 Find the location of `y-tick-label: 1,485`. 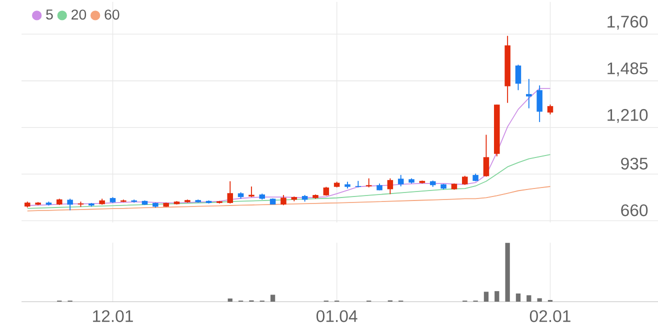

y-tick-label: 1,485 is located at coordinates (628, 69).